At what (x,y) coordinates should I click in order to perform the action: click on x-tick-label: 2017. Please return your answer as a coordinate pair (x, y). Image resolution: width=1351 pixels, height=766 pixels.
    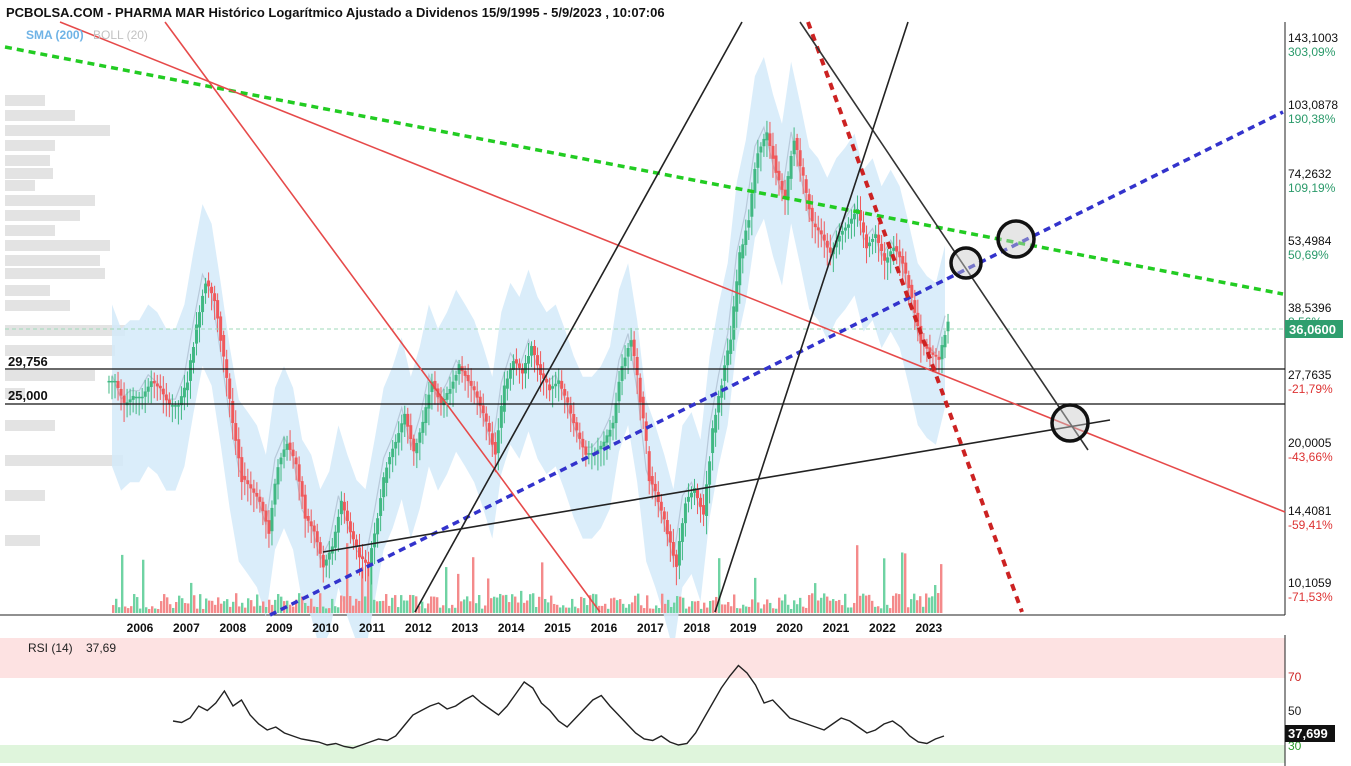
    Looking at the image, I should click on (650, 628).